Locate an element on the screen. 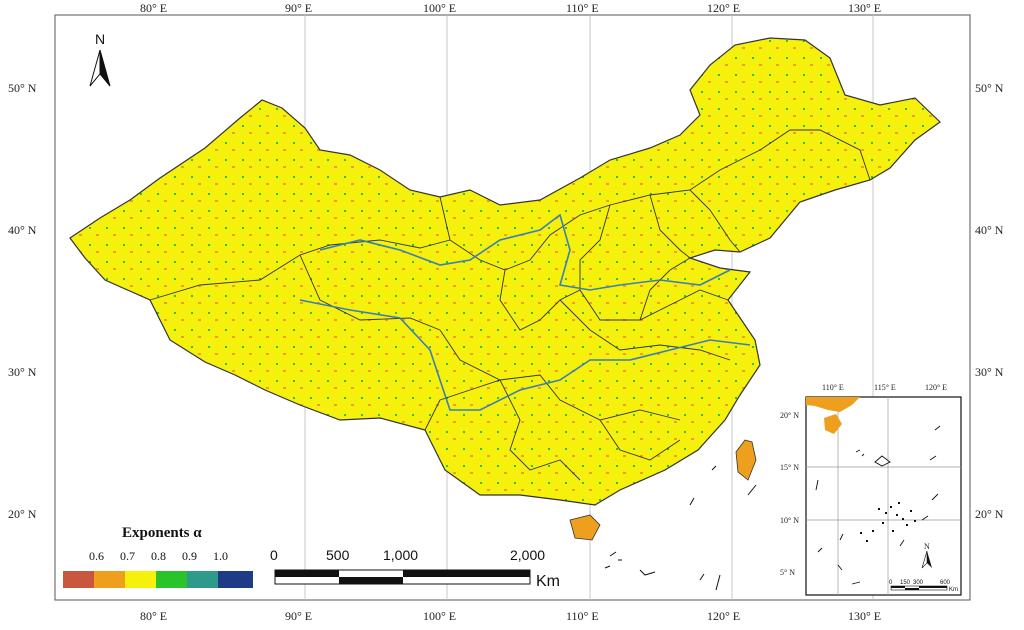 Image resolution: width=1024 pixels, height=630 pixels. right-tick-50: 50° N is located at coordinates (989, 88).